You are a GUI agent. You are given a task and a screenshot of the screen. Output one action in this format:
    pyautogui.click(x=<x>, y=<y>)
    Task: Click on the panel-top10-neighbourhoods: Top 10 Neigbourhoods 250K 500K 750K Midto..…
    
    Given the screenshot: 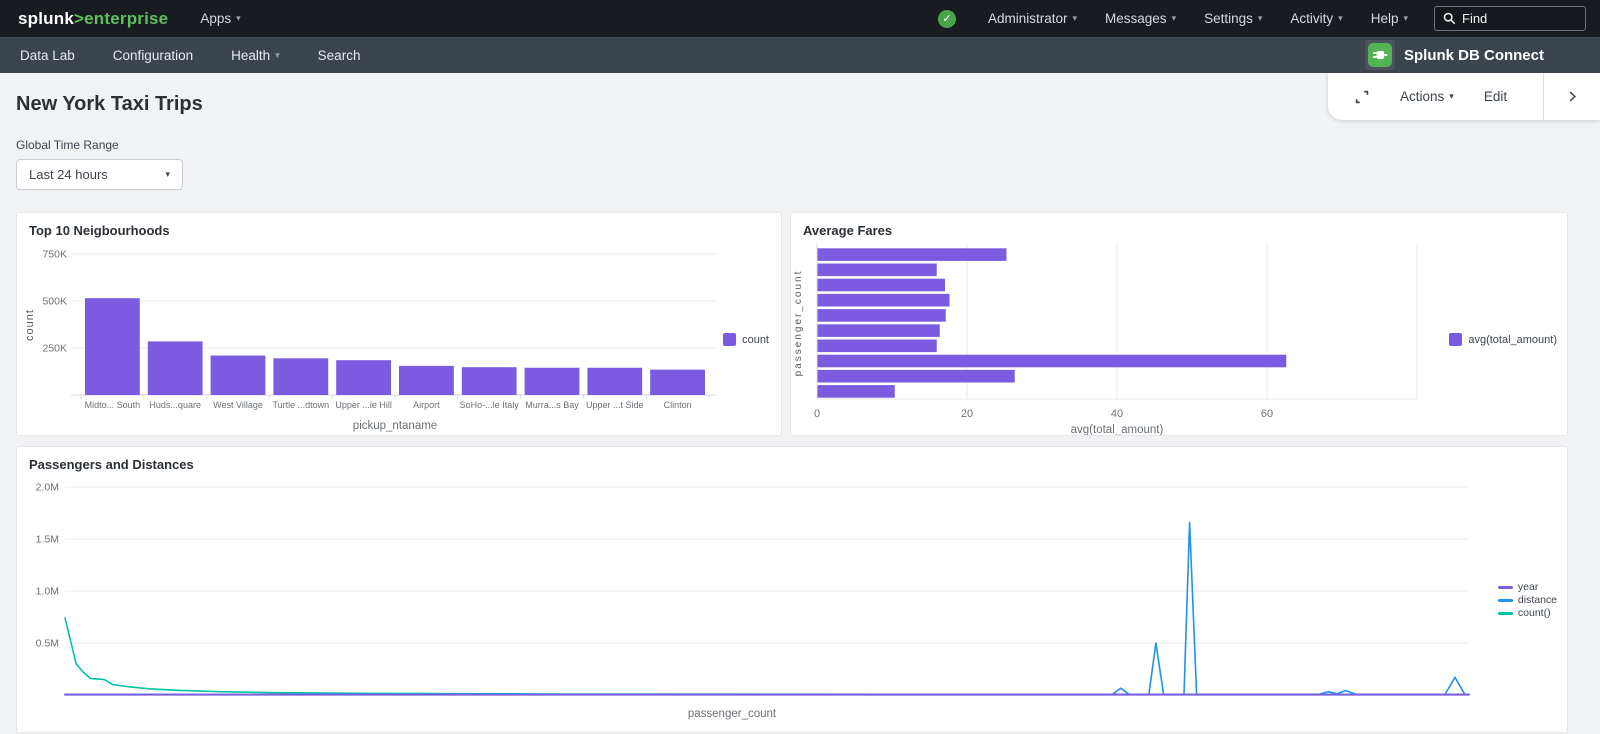 What is the action you would take?
    pyautogui.click(x=399, y=324)
    